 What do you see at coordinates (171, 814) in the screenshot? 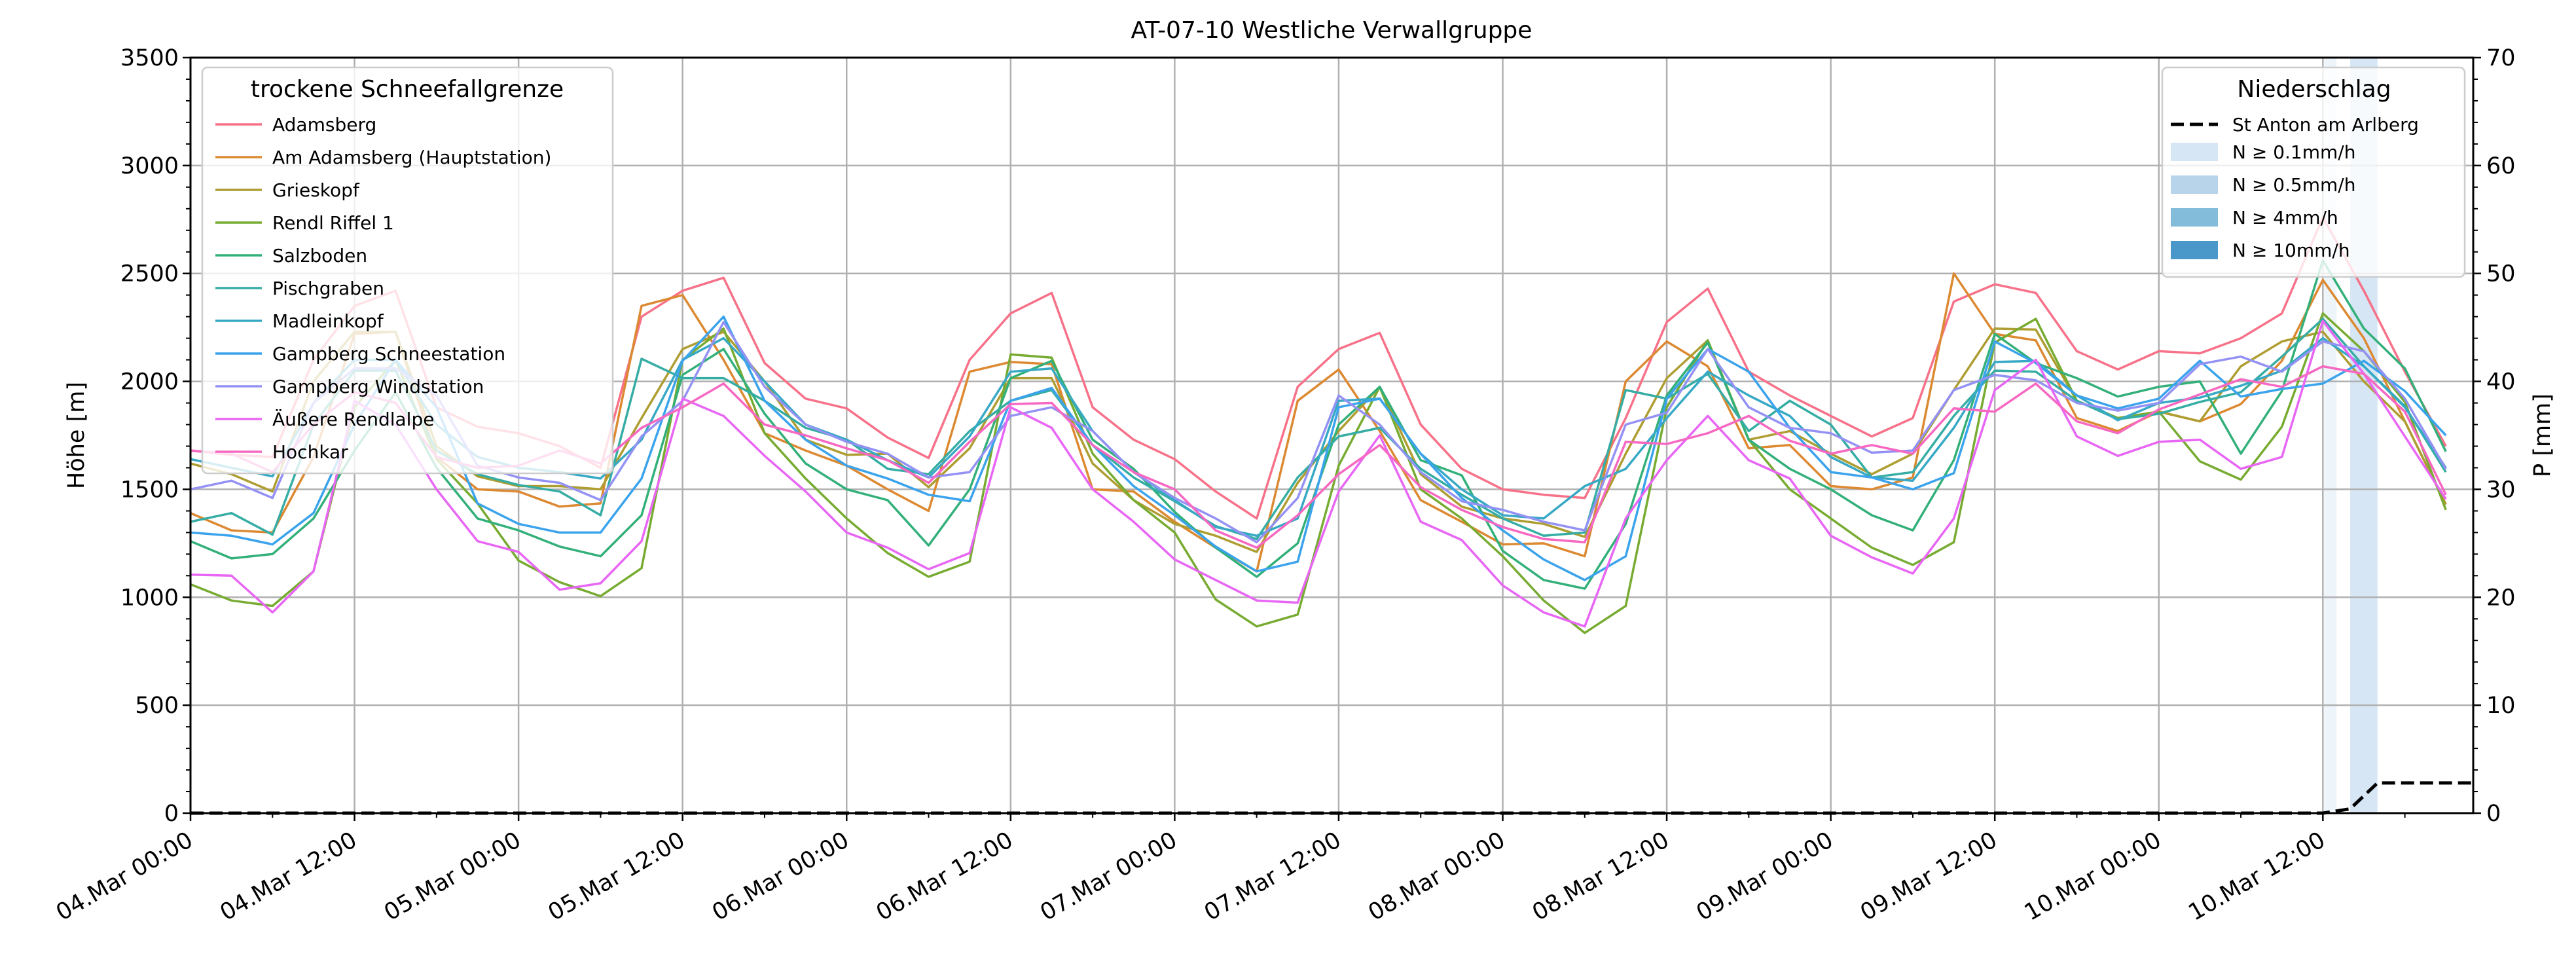
I see `y-tick-label: 0` at bounding box center [171, 814].